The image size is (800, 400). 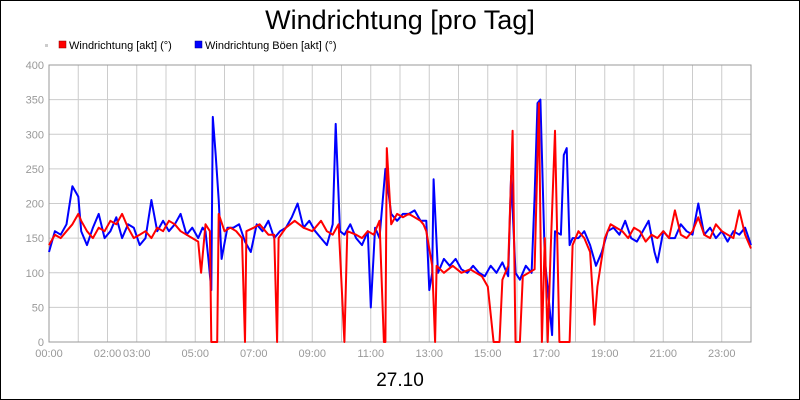 What do you see at coordinates (35, 239) in the screenshot?
I see `y-tick-label: 150` at bounding box center [35, 239].